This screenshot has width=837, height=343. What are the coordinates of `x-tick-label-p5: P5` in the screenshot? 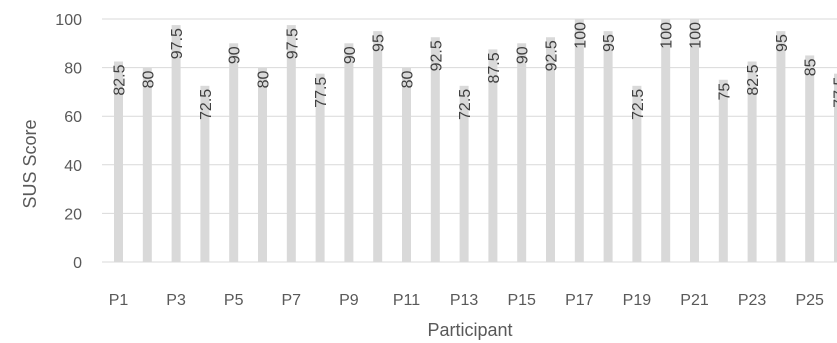 It's located at (234, 300).